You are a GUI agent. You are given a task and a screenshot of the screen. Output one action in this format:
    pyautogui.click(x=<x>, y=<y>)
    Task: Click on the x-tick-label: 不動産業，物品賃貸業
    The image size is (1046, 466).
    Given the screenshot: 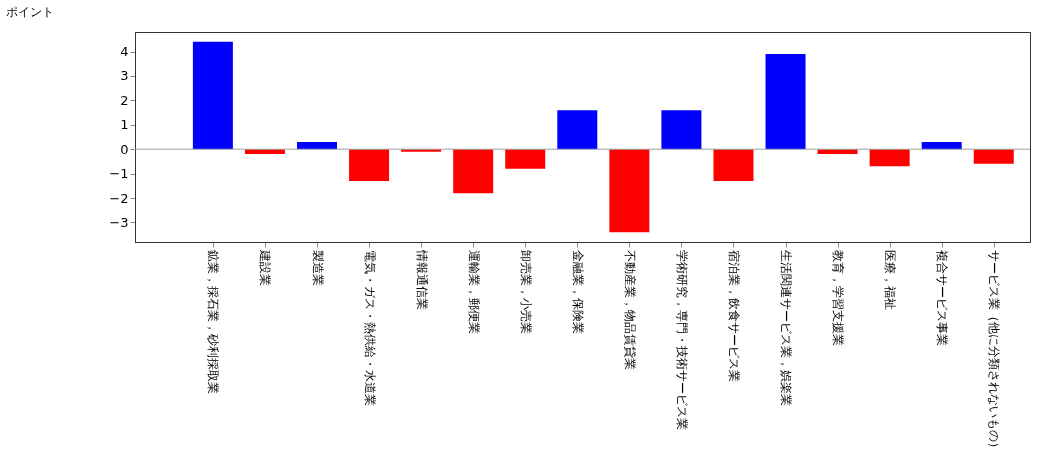 What is the action you would take?
    pyautogui.click(x=629, y=309)
    